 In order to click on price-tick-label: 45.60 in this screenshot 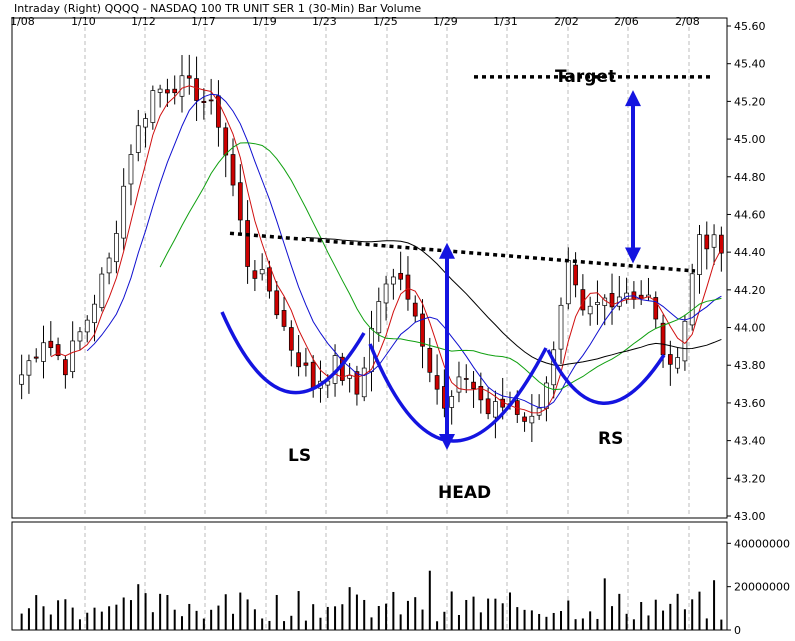, I will do `click(750, 26)`.